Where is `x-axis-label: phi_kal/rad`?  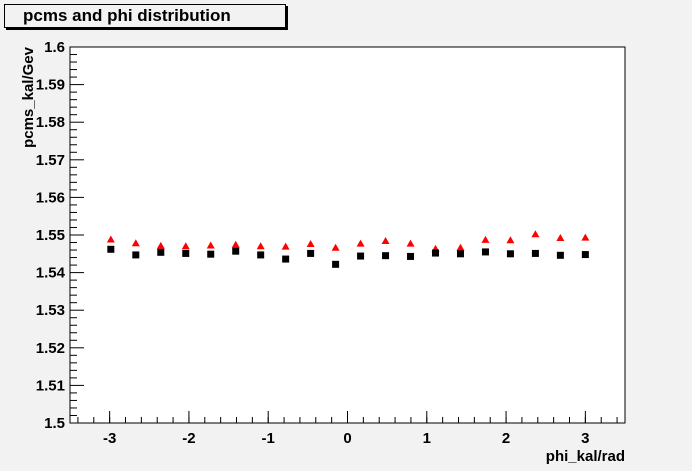
x-axis-label: phi_kal/rad is located at coordinates (585, 456).